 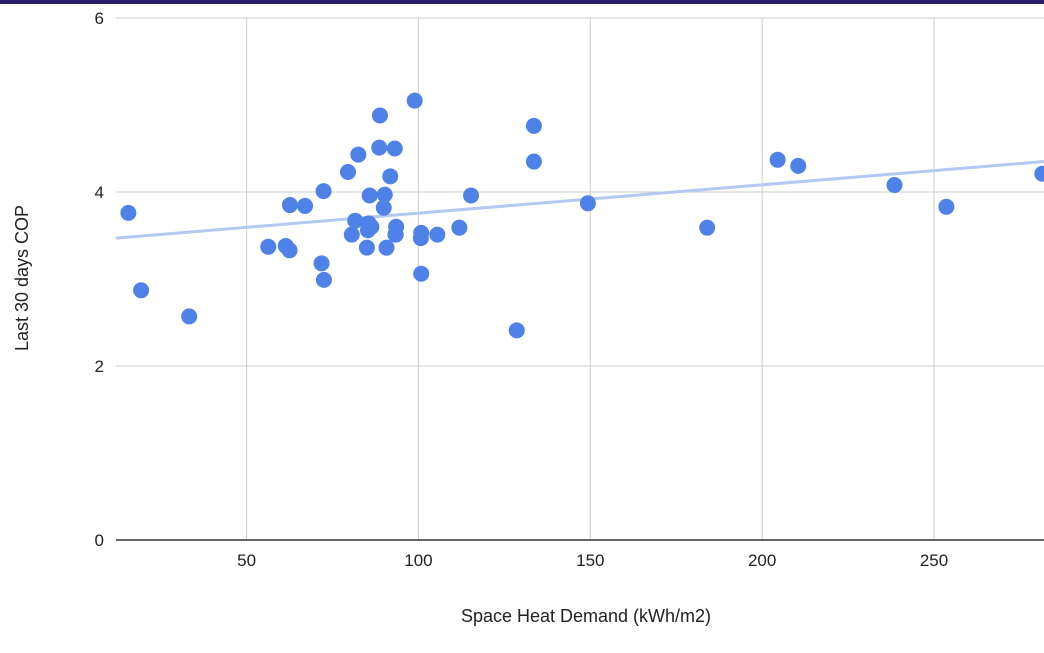 I want to click on y-tick-label: 6, so click(x=99, y=18).